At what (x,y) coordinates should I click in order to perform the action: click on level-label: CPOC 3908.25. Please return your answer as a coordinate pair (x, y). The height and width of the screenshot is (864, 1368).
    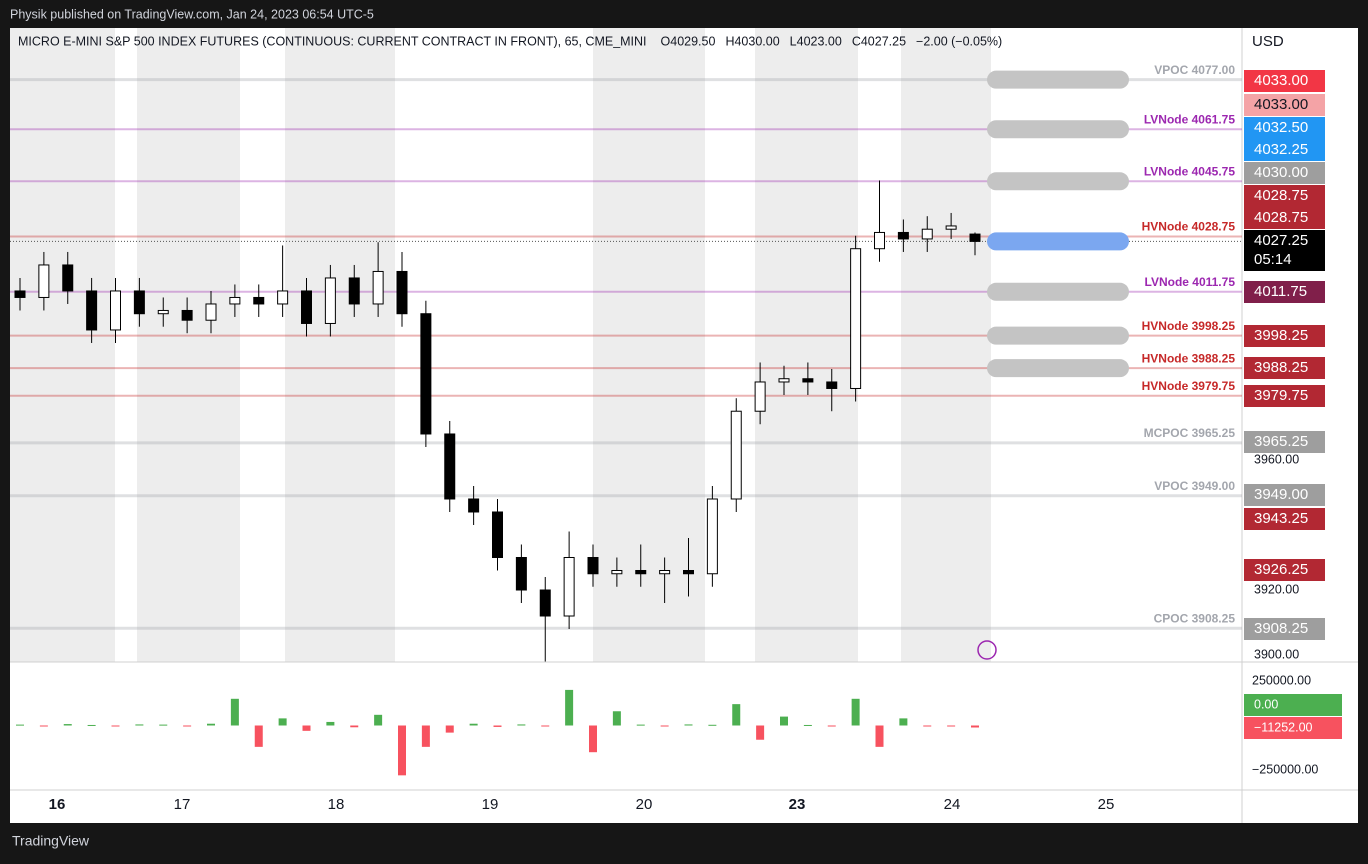
    Looking at the image, I should click on (1195, 618).